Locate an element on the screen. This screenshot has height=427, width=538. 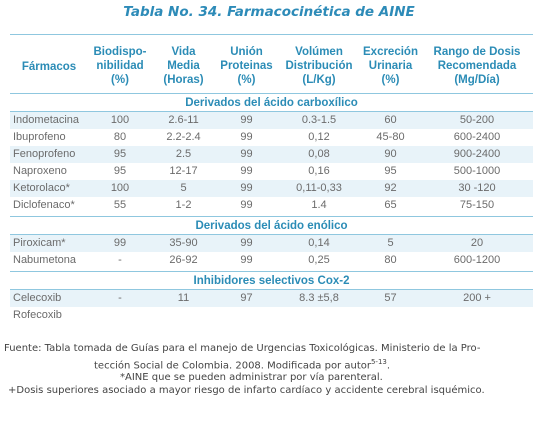
column-header-line: (Mg/Día) is located at coordinates (477, 80).